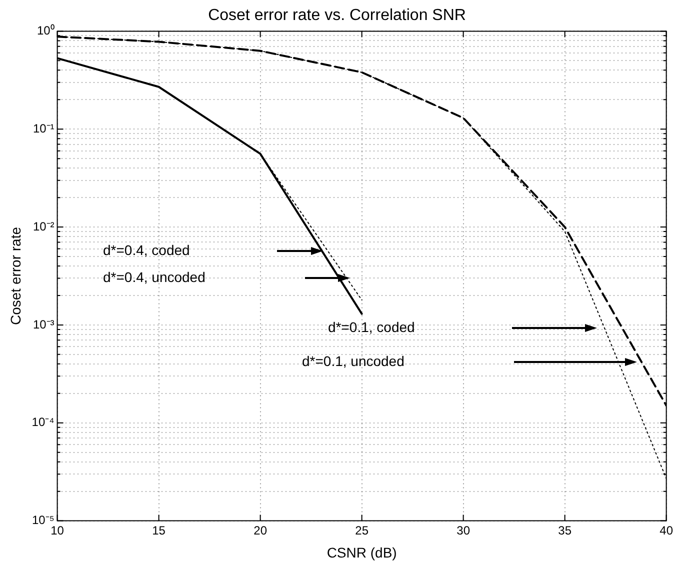 The height and width of the screenshot is (568, 676). I want to click on y-tick-label: 10⁻⁴, so click(43, 422).